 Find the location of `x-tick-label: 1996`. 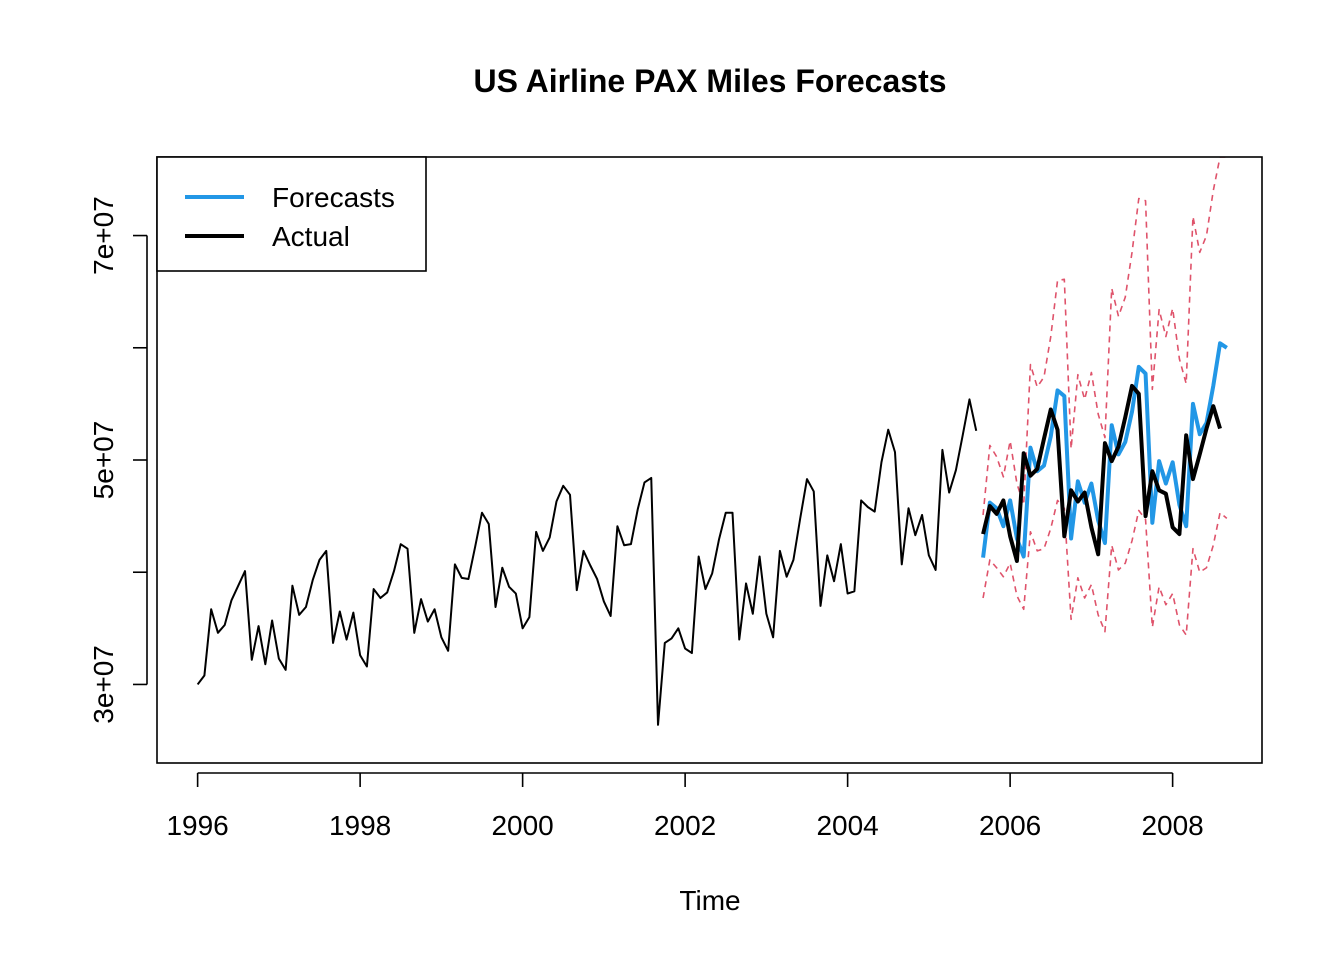

x-tick-label: 1996 is located at coordinates (197, 825).